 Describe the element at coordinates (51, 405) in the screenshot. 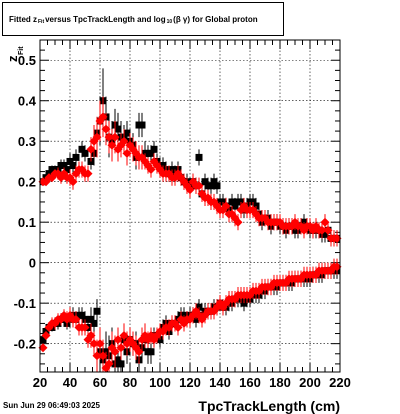

I see `timestamp: Sun Jun 29 06:49:03 2025` at that location.